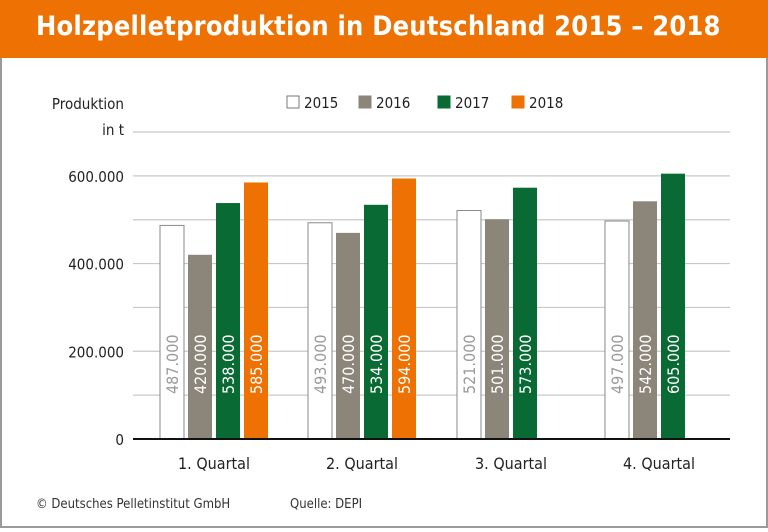  I want to click on bar-value-label: 538.000, so click(228, 364).